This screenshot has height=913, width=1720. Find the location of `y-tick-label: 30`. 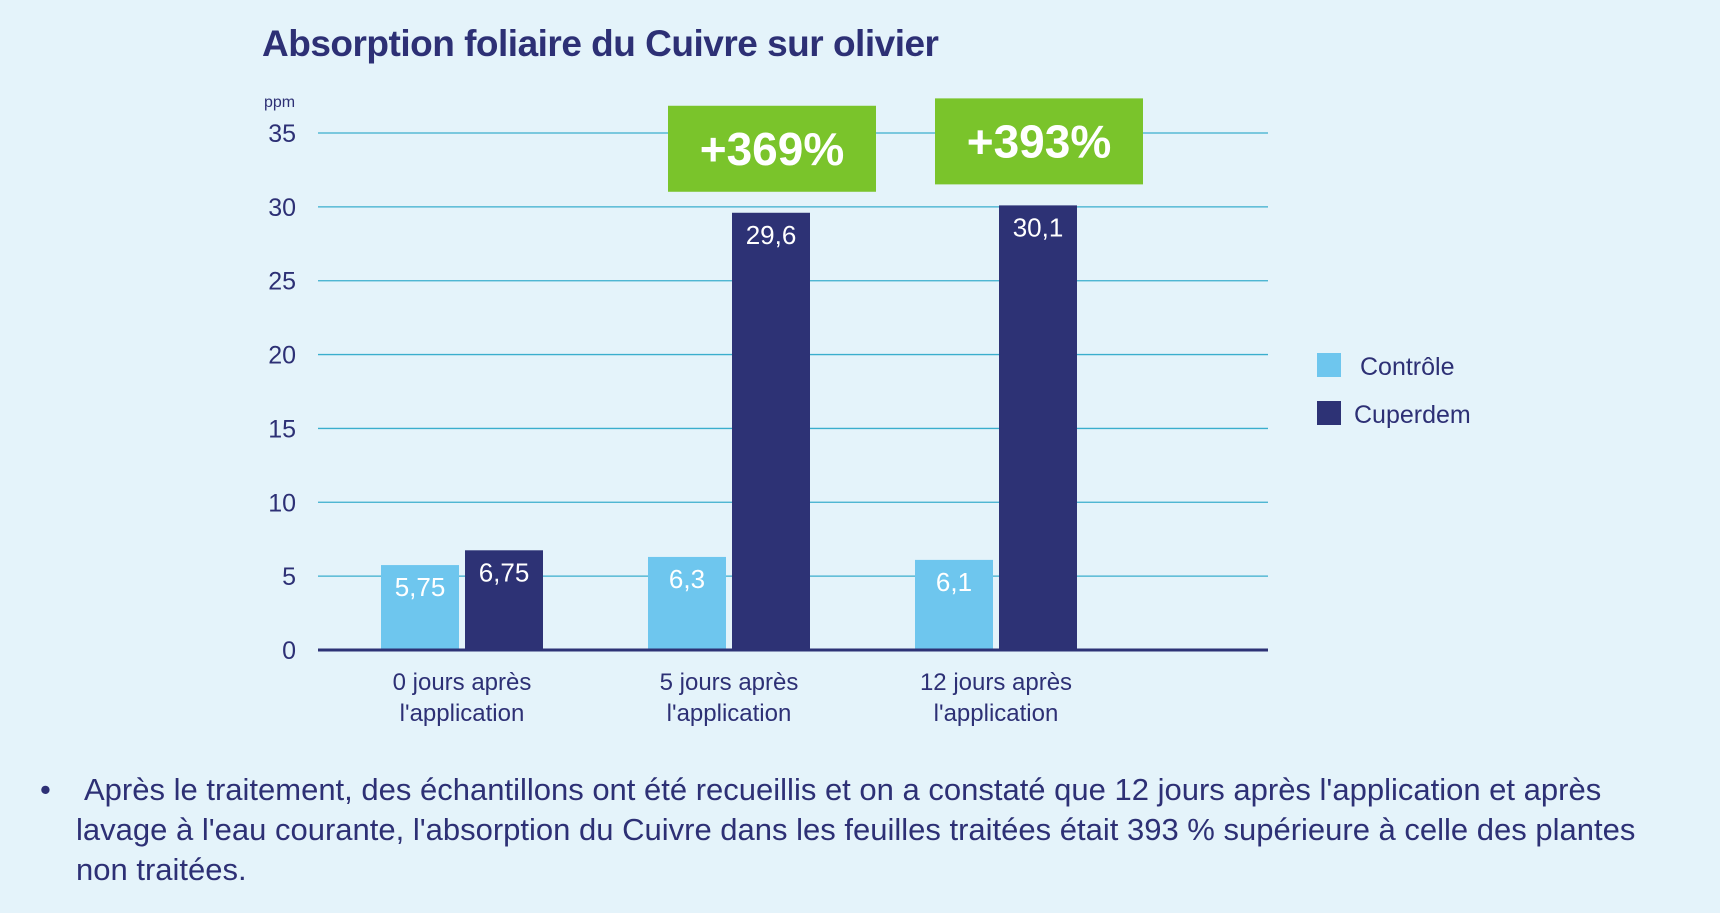

y-tick-label: 30 is located at coordinates (282, 208).